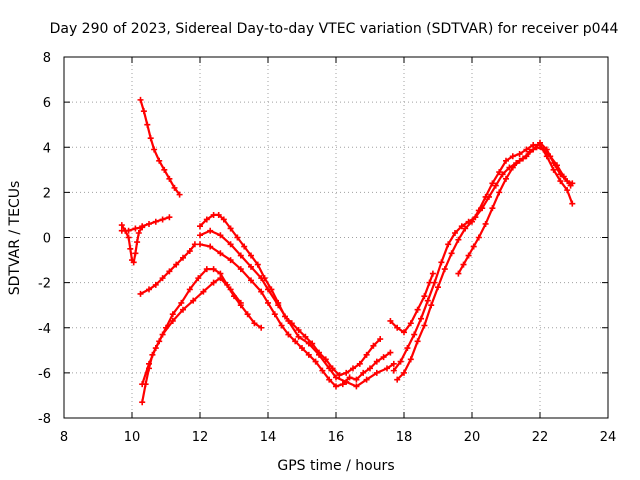 The width and height of the screenshot is (640, 480). What do you see at coordinates (47, 193) in the screenshot?
I see `y-tick-label: 2` at bounding box center [47, 193].